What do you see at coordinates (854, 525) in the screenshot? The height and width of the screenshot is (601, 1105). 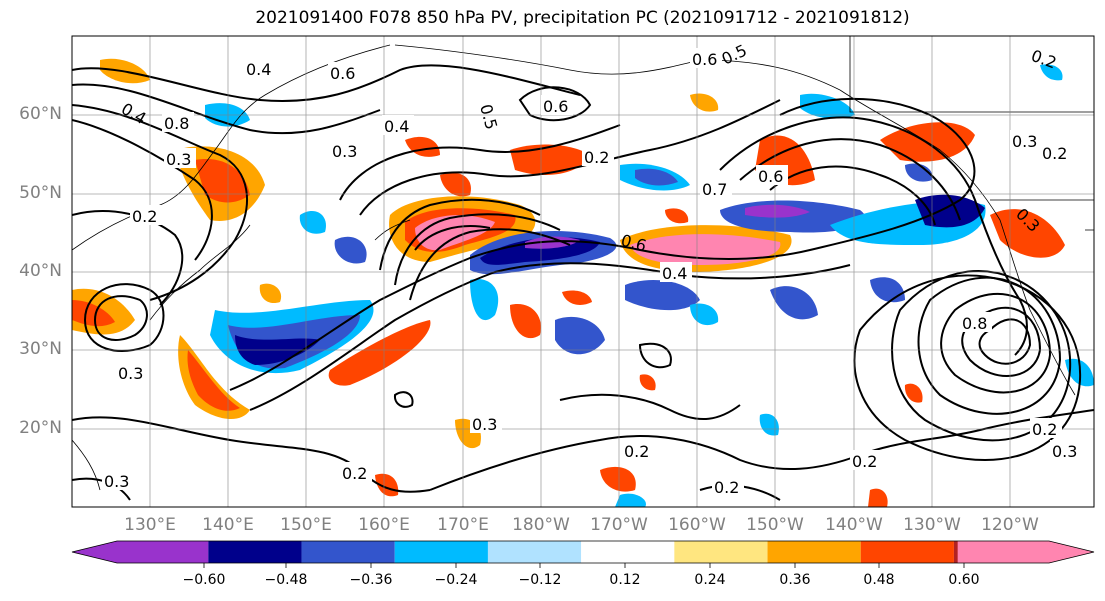 I see `lon-label: 140°W` at bounding box center [854, 525].